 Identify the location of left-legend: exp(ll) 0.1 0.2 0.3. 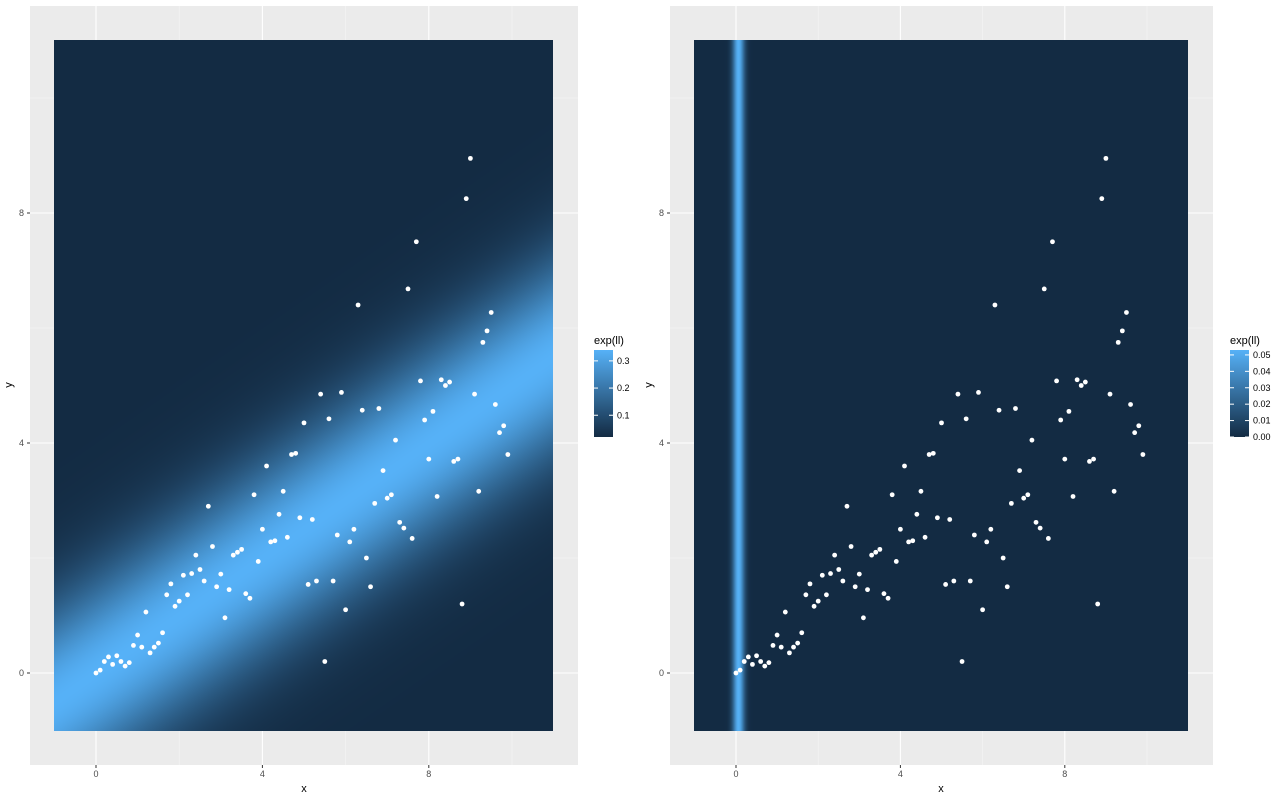
(612, 386).